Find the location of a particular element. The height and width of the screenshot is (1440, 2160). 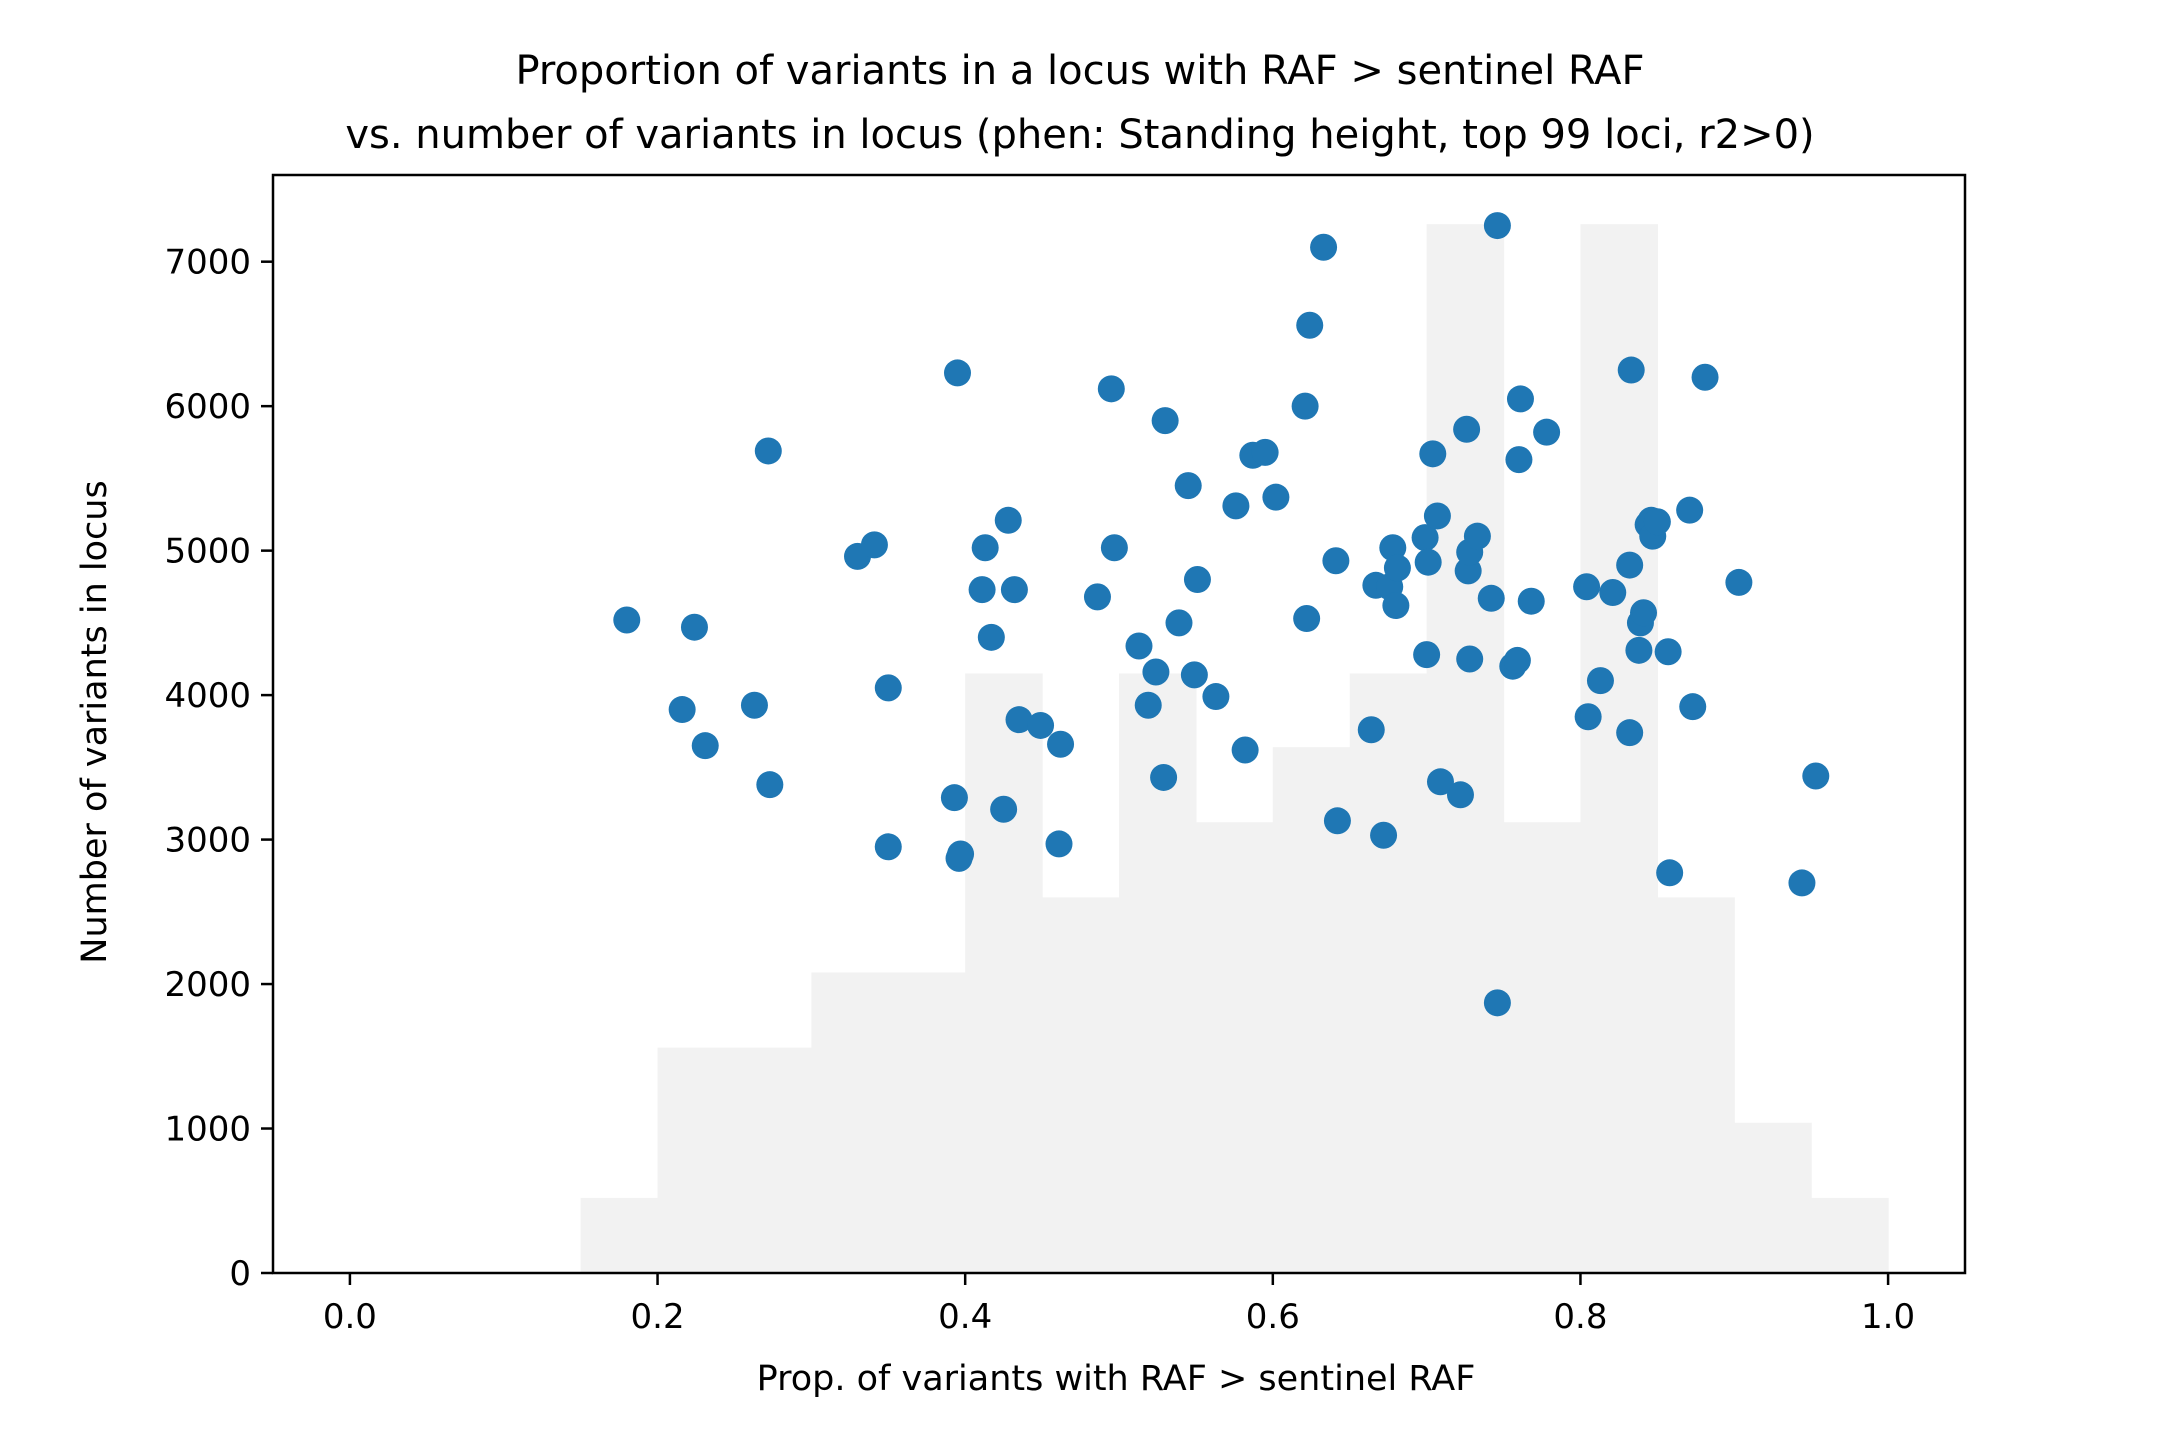

x-tick-label: 0.4 is located at coordinates (965, 1317).